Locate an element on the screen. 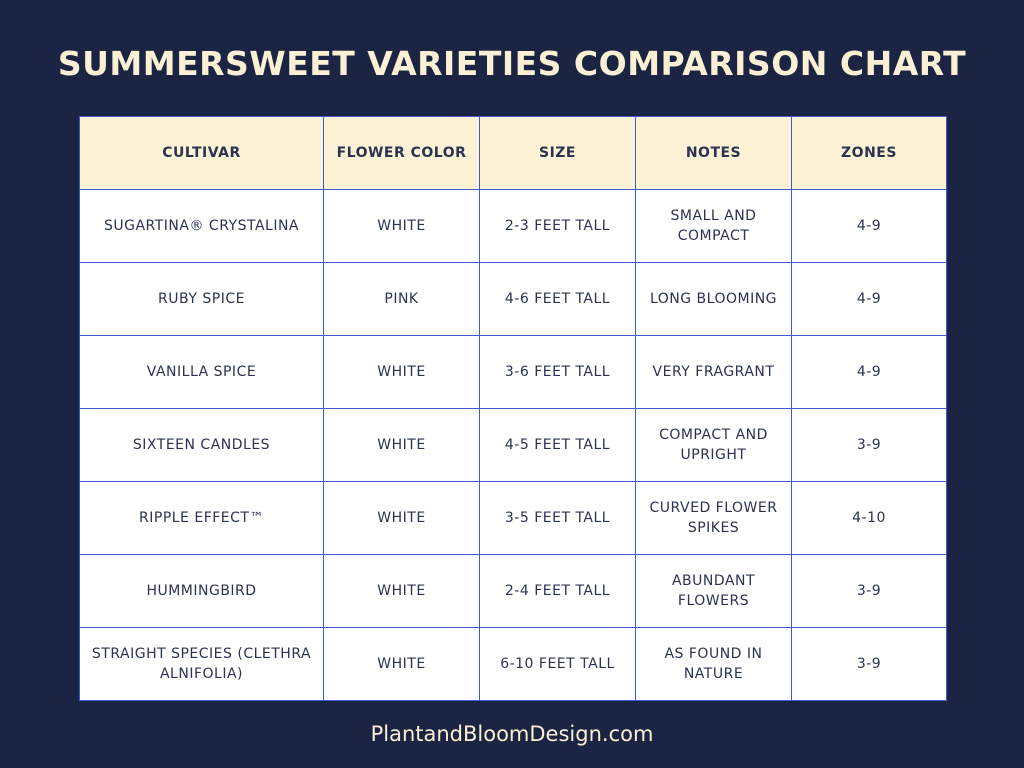 The width and height of the screenshot is (1024, 768). table-cell: 6-10 FEET TALL is located at coordinates (557, 664).